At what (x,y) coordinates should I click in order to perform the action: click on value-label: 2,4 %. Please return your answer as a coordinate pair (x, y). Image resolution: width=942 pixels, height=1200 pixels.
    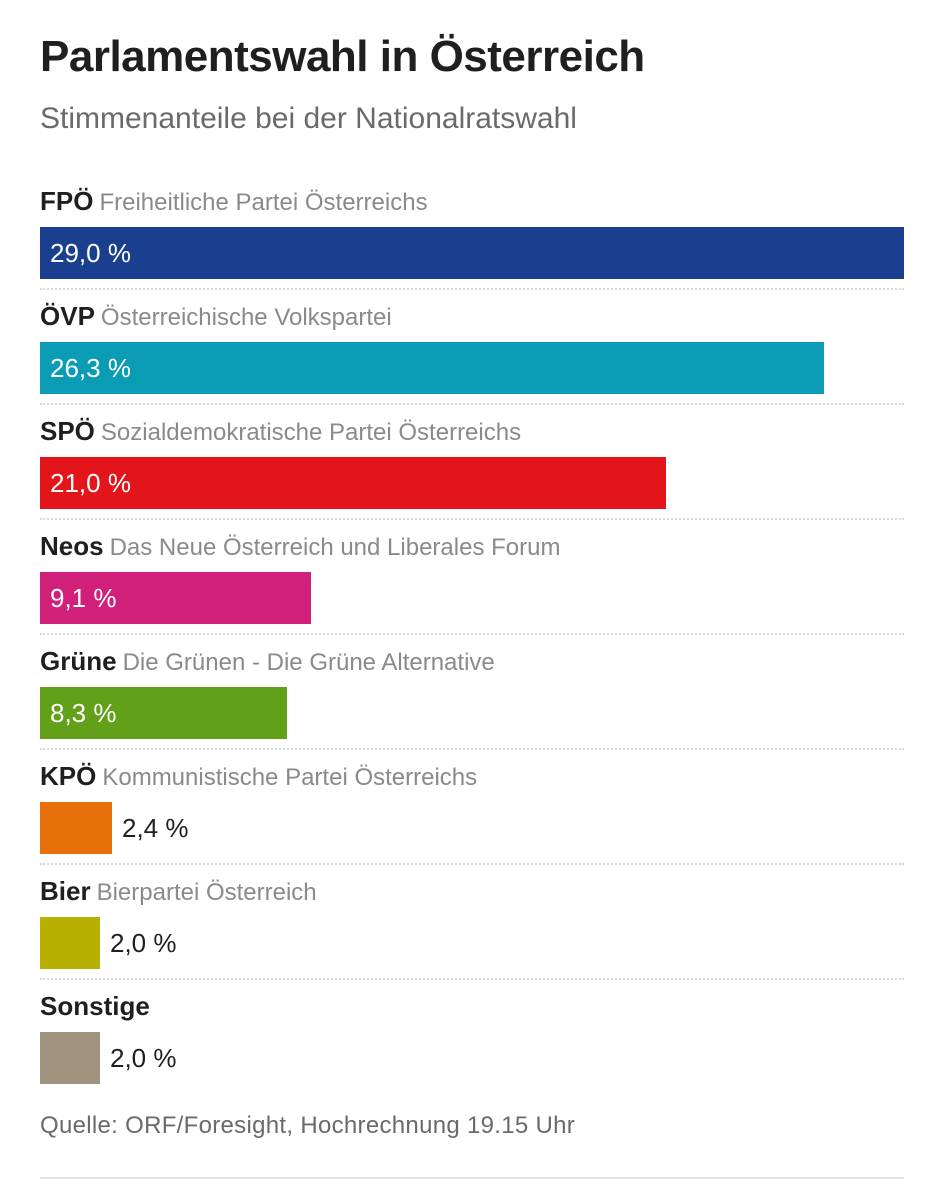
    Looking at the image, I should click on (155, 828).